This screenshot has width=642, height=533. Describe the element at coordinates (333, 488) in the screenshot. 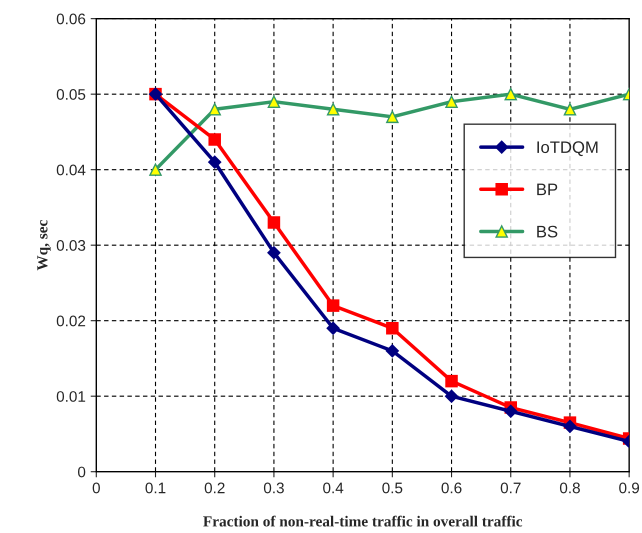

I see `x-tick-label: 0.4` at that location.